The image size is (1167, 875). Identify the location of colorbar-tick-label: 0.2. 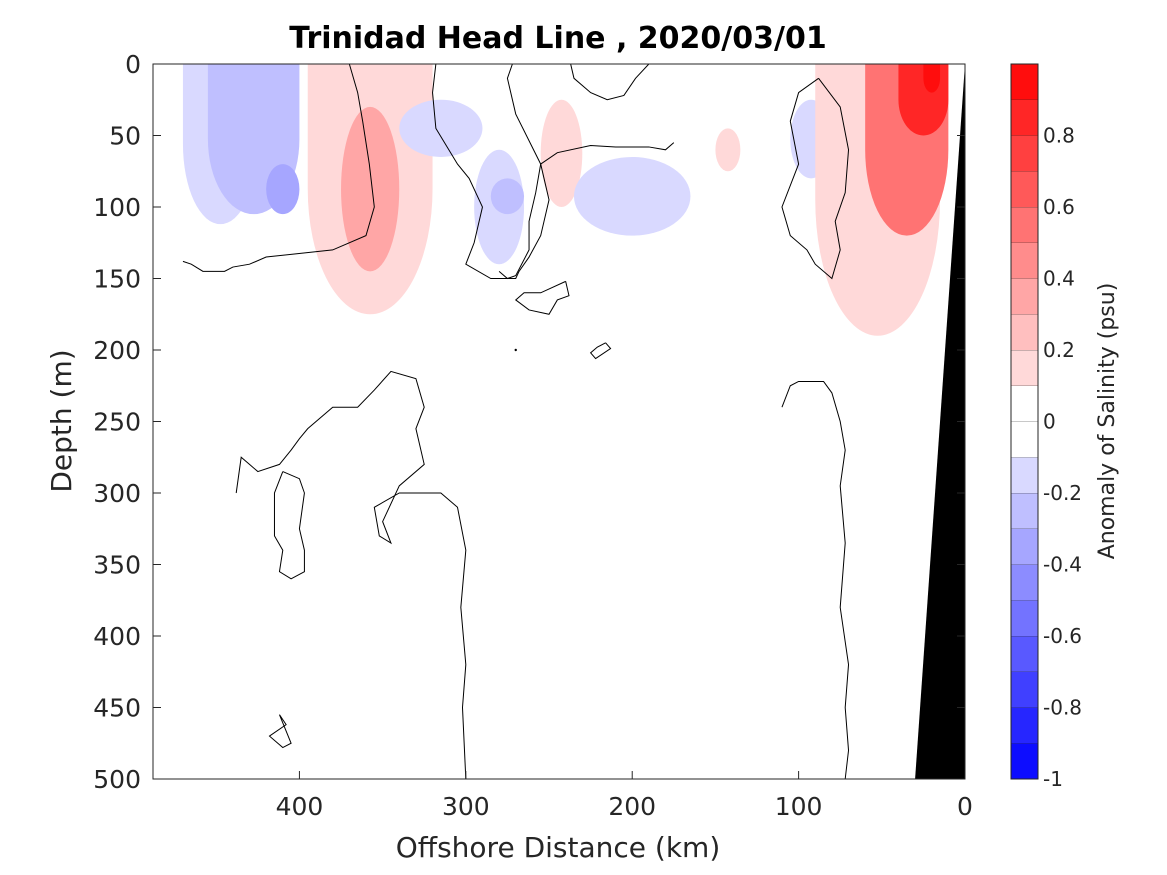
(1059, 350).